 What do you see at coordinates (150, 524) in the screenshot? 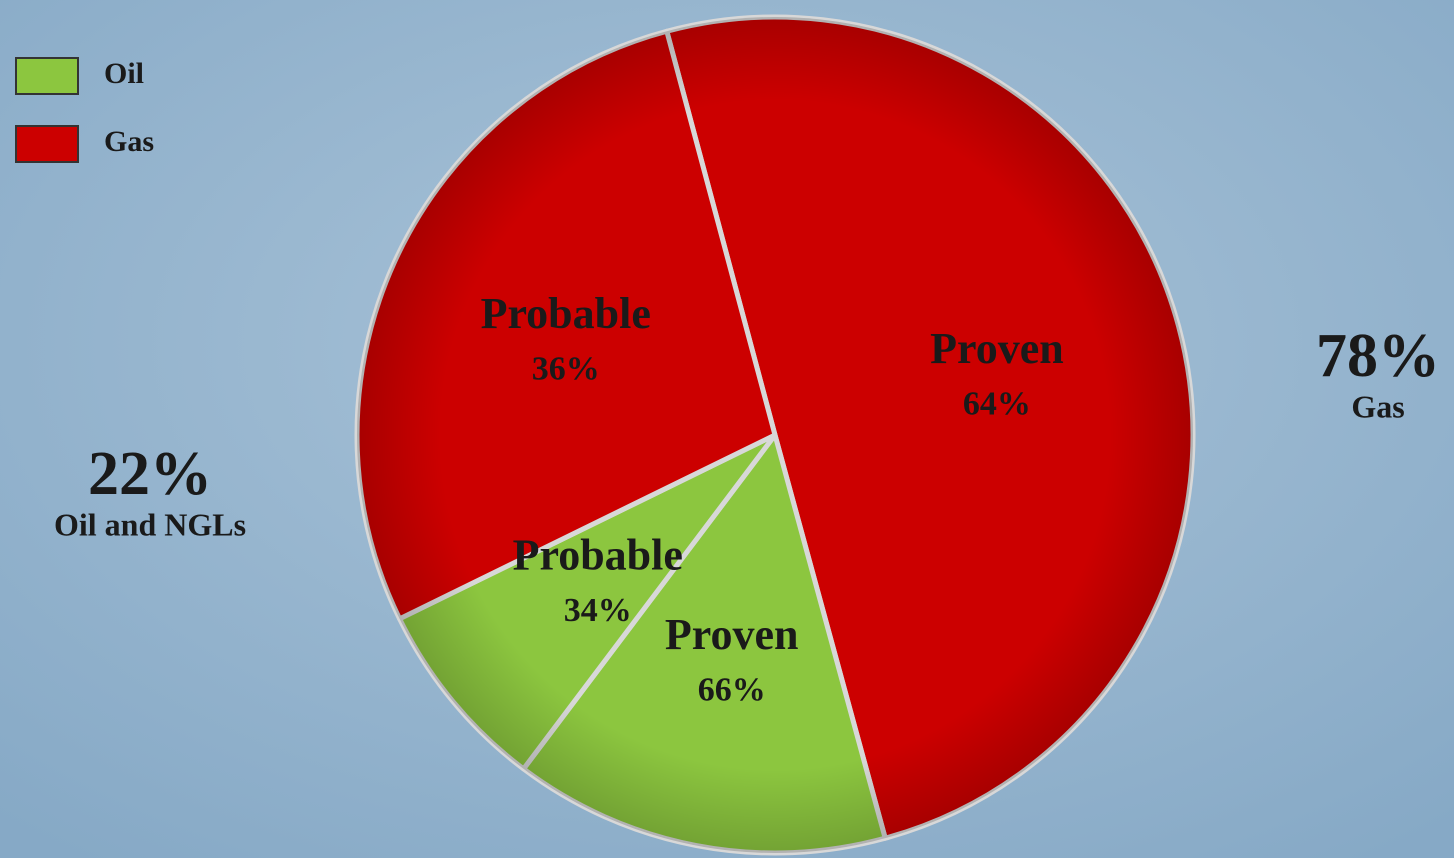
I see `group-label: Oil and NGLs` at bounding box center [150, 524].